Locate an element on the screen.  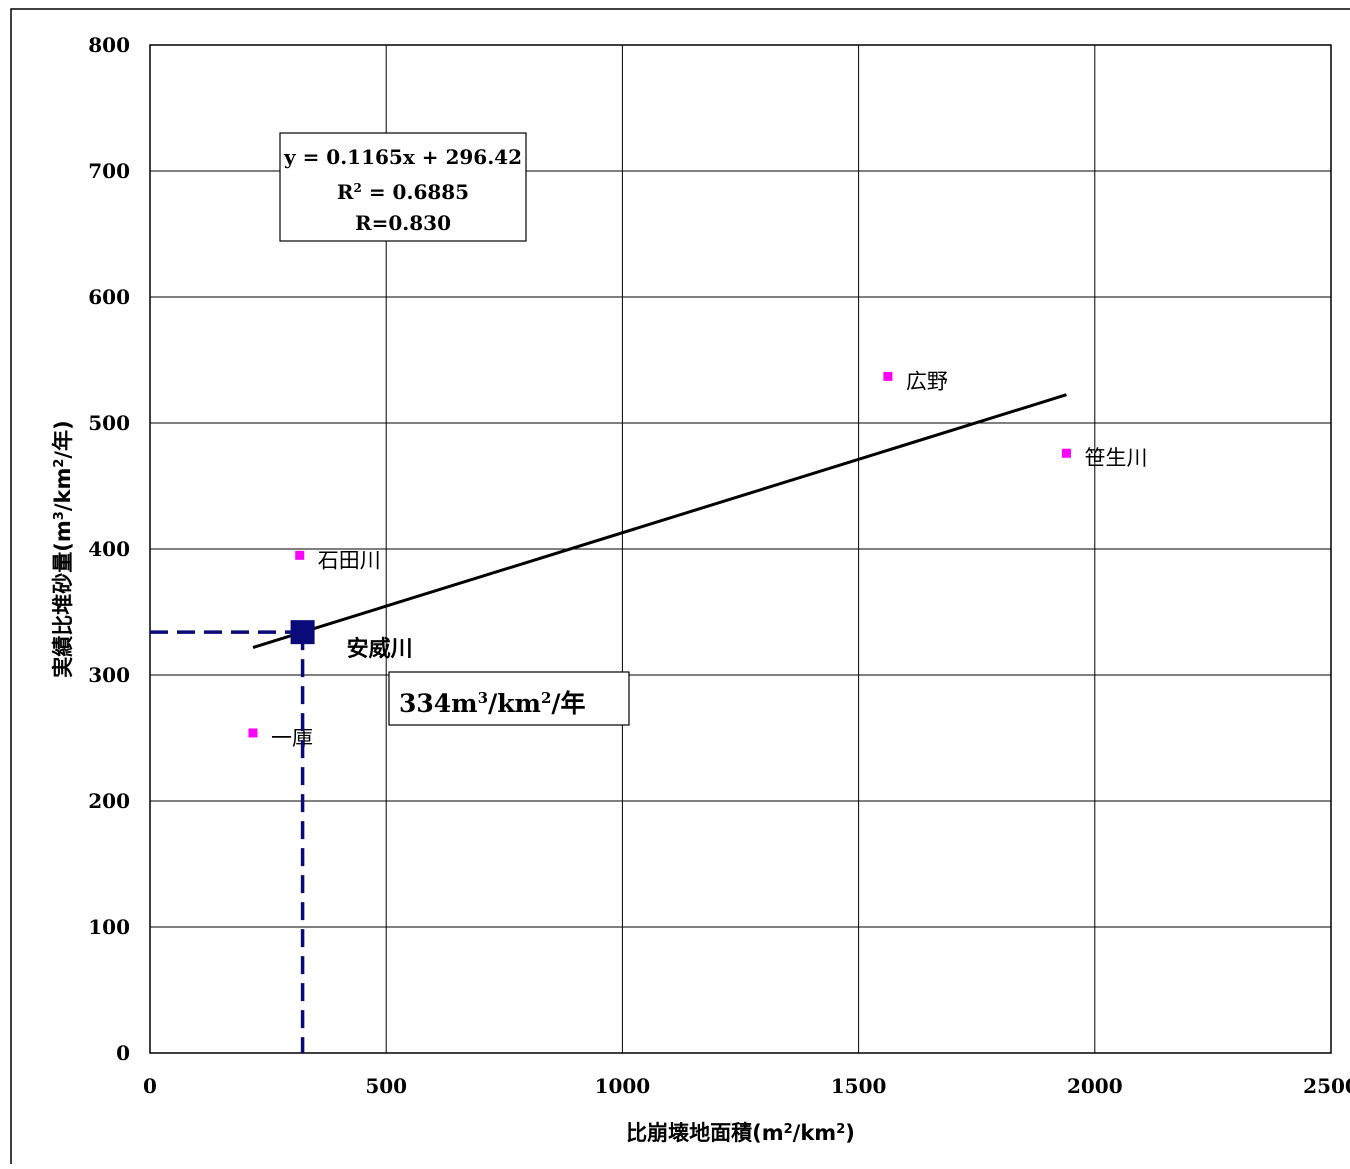
x-tick-label: 500 is located at coordinates (386, 1086).